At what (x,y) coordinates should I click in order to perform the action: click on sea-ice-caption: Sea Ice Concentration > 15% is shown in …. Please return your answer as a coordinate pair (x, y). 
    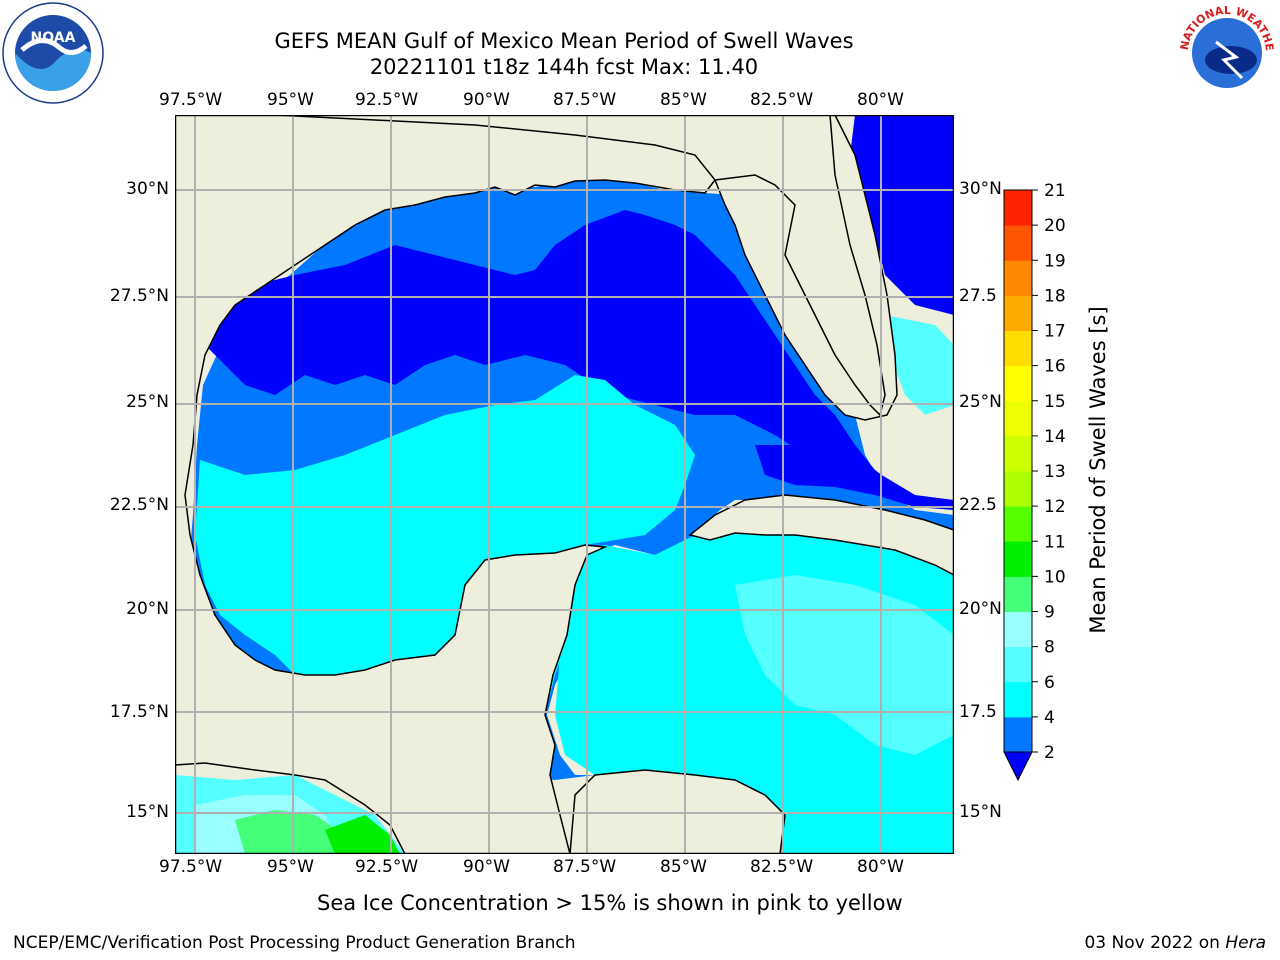
    Looking at the image, I should click on (610, 903).